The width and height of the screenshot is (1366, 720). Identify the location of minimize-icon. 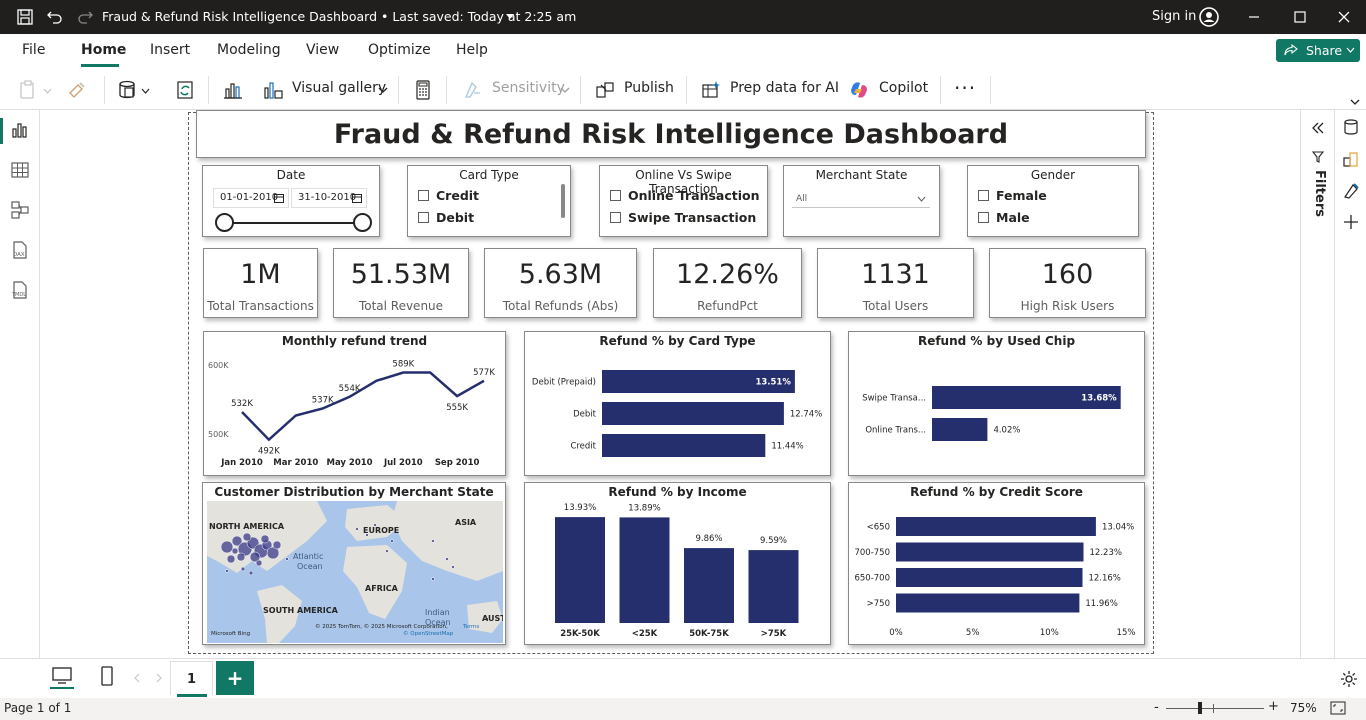
(1254, 17).